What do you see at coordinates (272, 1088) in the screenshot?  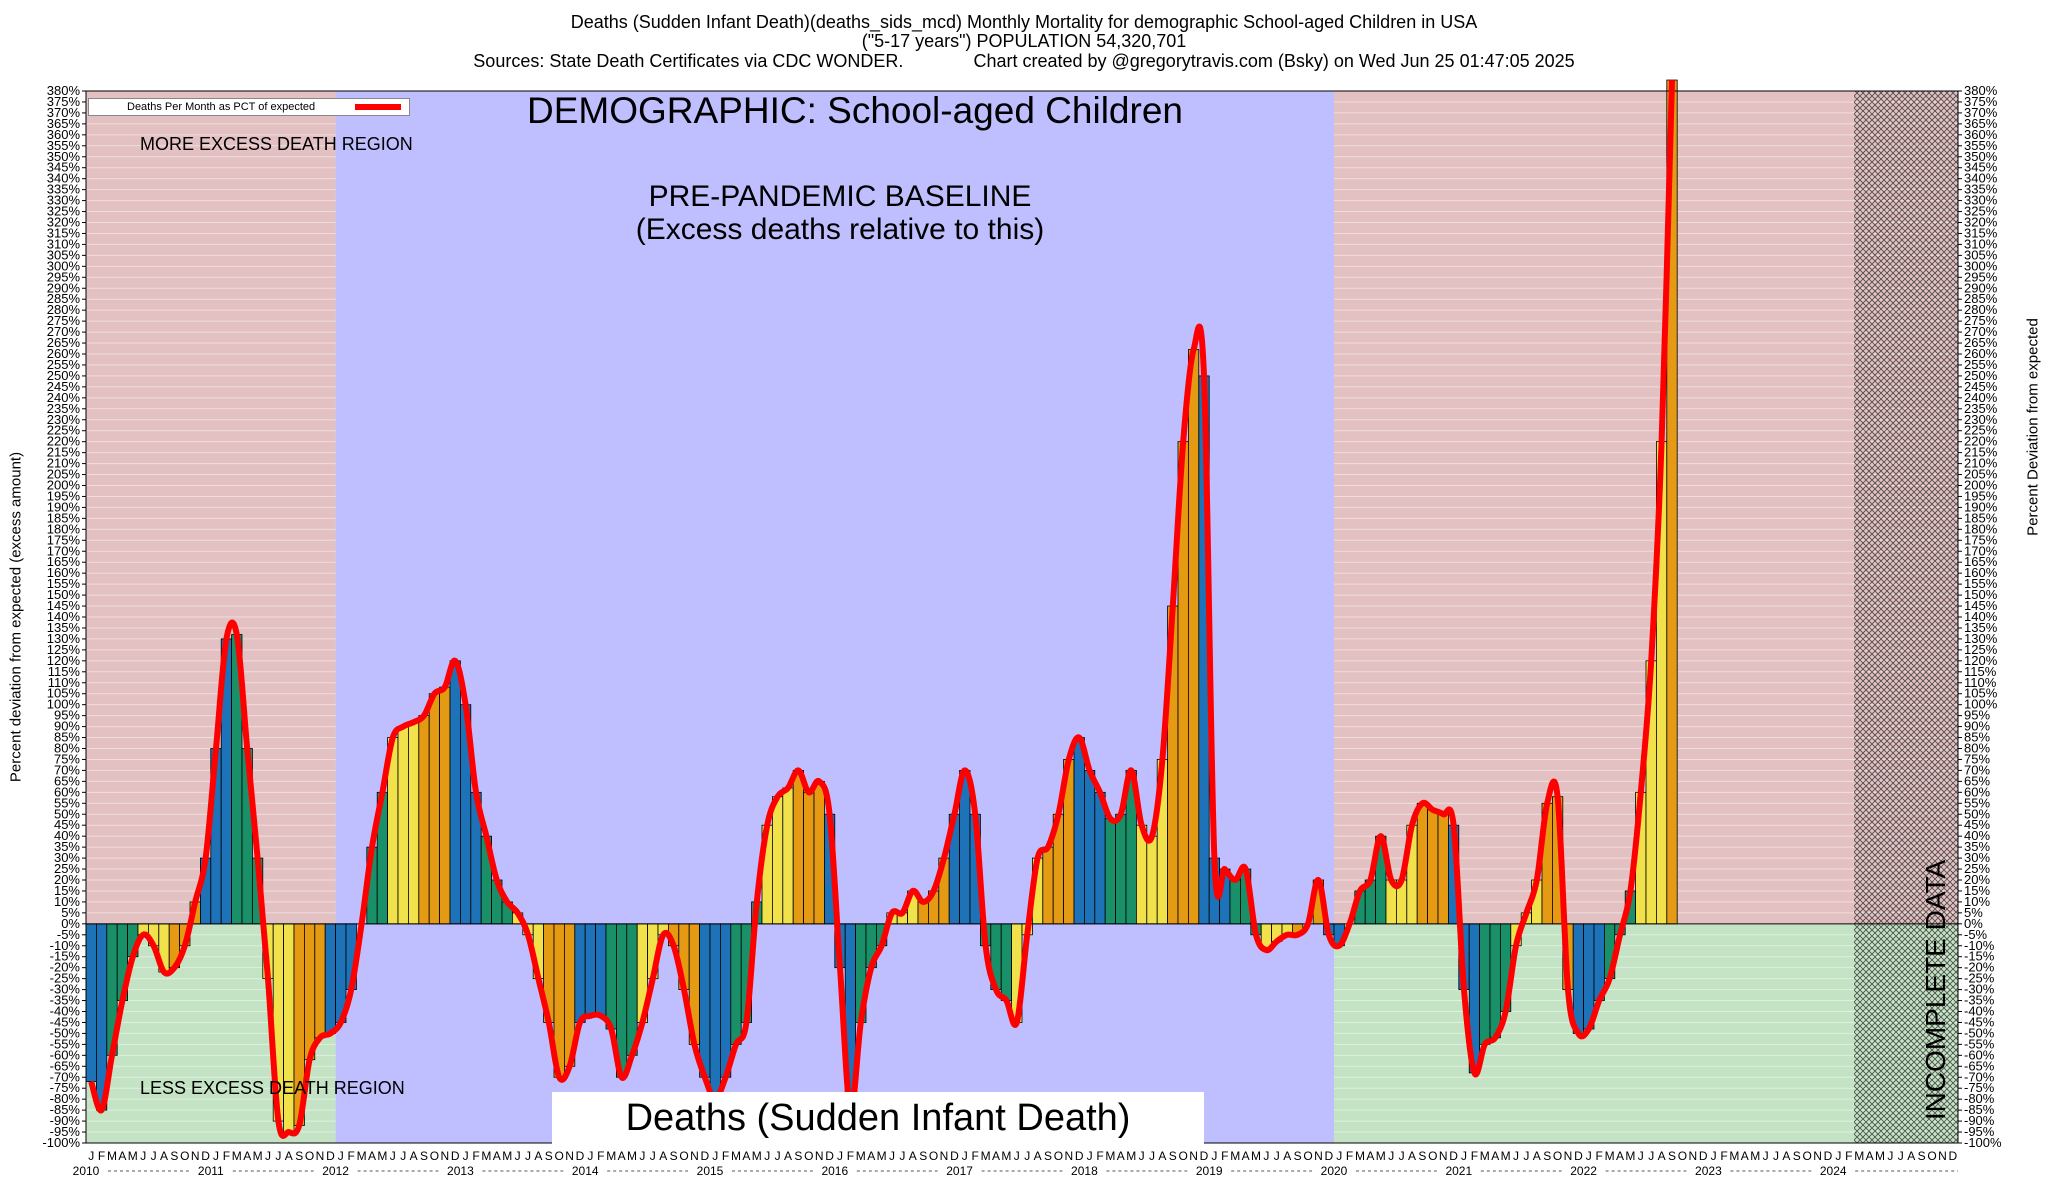 I see `less-excess-region-label: LESS EXCESS DEATH REGION` at bounding box center [272, 1088].